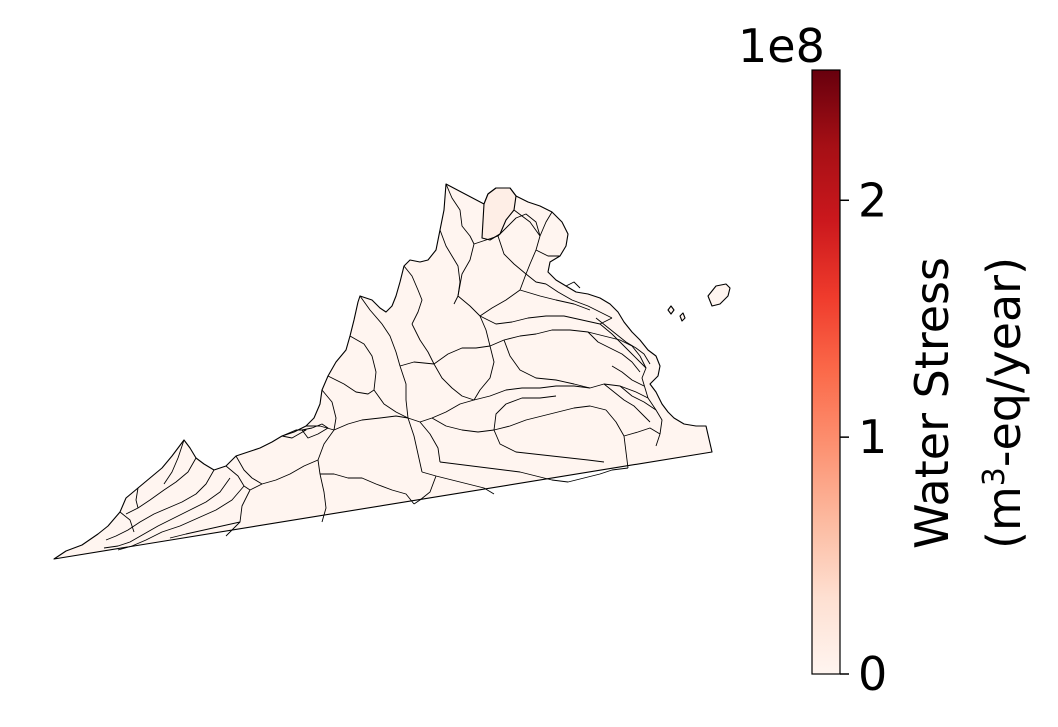  I want to click on colorbar-exponent-label: 1e8, so click(781, 46).